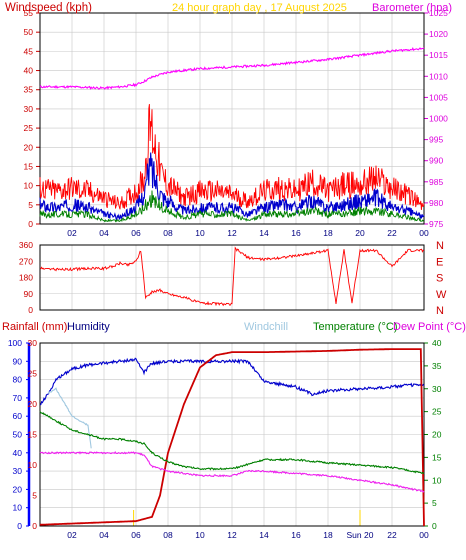 This screenshot has height=560, width=466. What do you see at coordinates (232, 471) in the screenshot?
I see `dewpoint-line` at bounding box center [232, 471].